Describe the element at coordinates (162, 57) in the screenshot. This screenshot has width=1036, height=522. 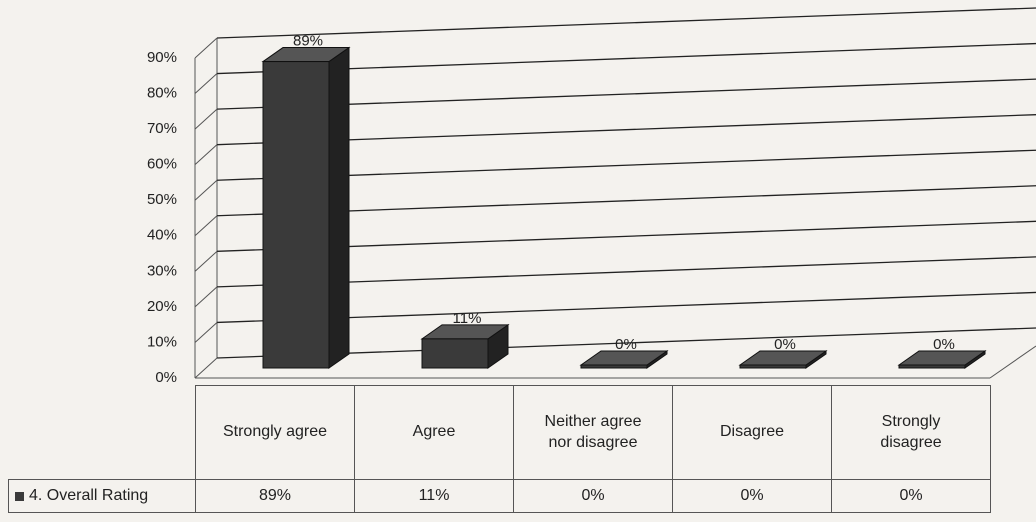
I see `y-tick-label: 90%` at that location.